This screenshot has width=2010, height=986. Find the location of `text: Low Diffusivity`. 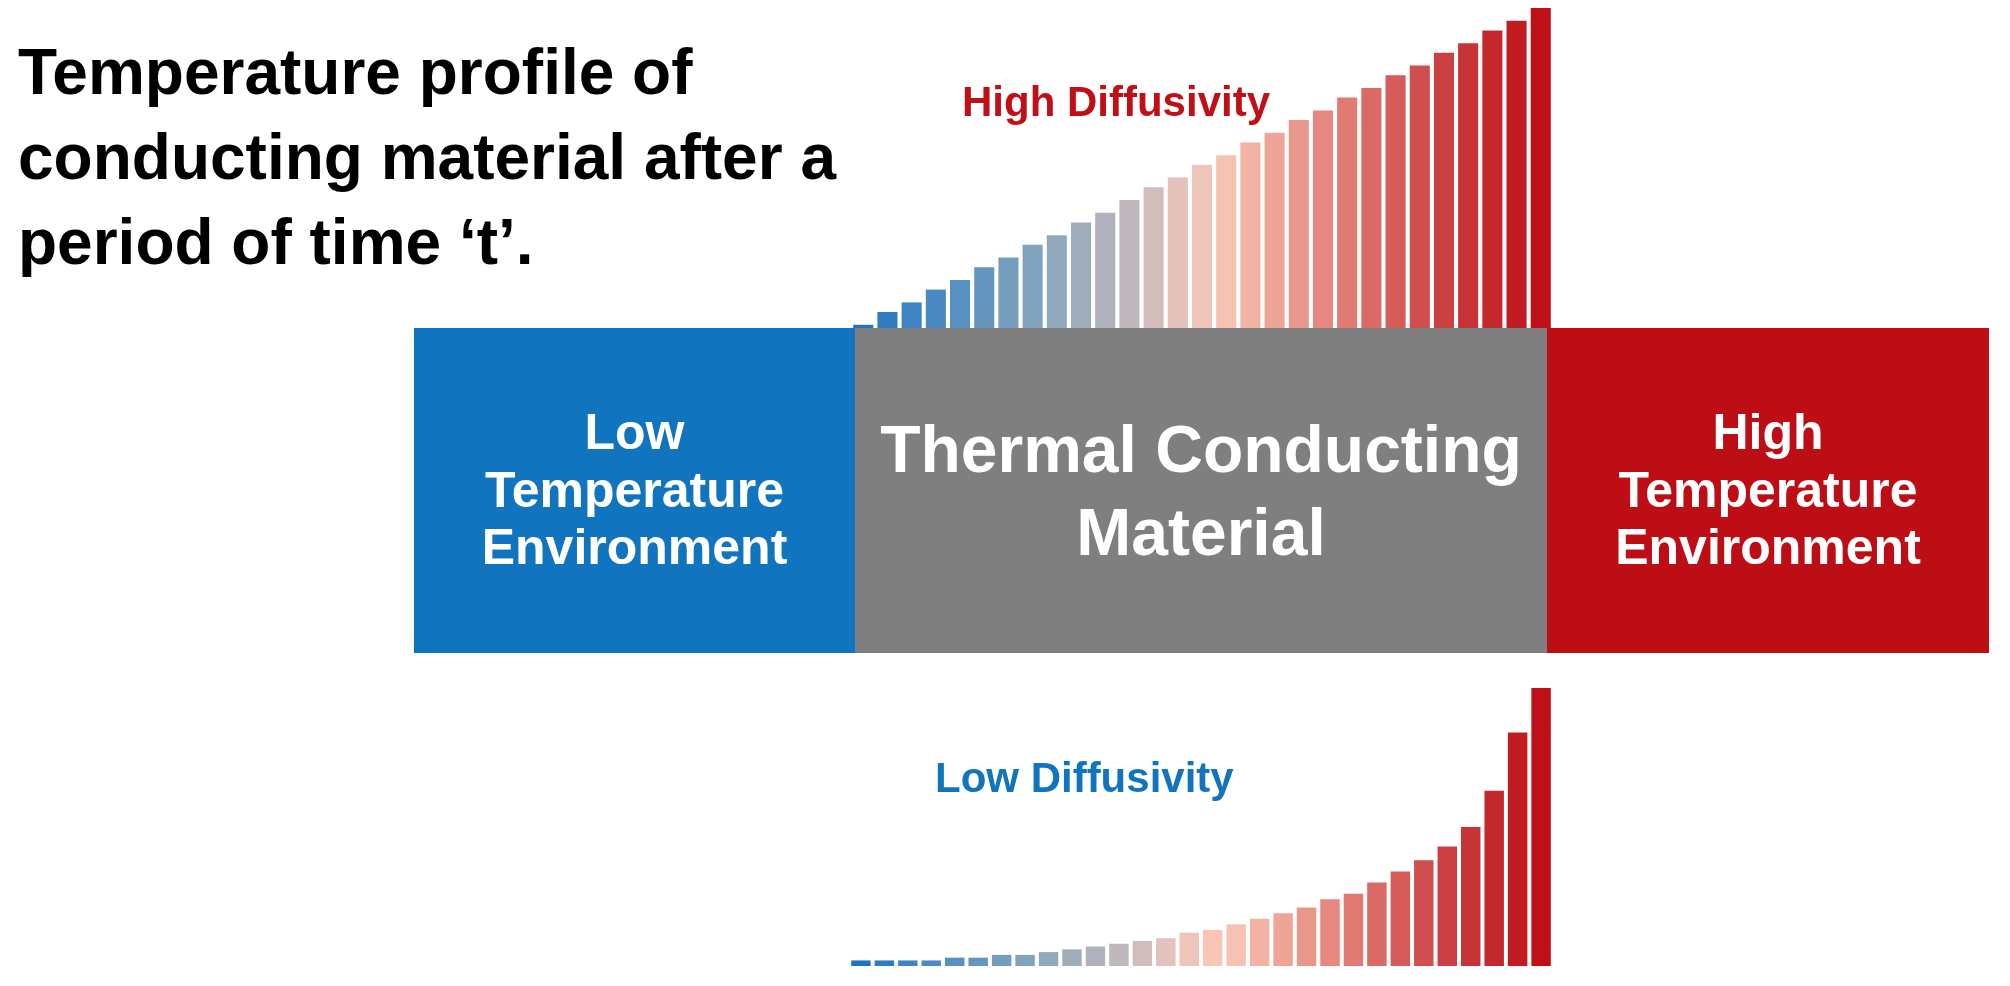

text: Low Diffusivity is located at coordinates (1084, 778).